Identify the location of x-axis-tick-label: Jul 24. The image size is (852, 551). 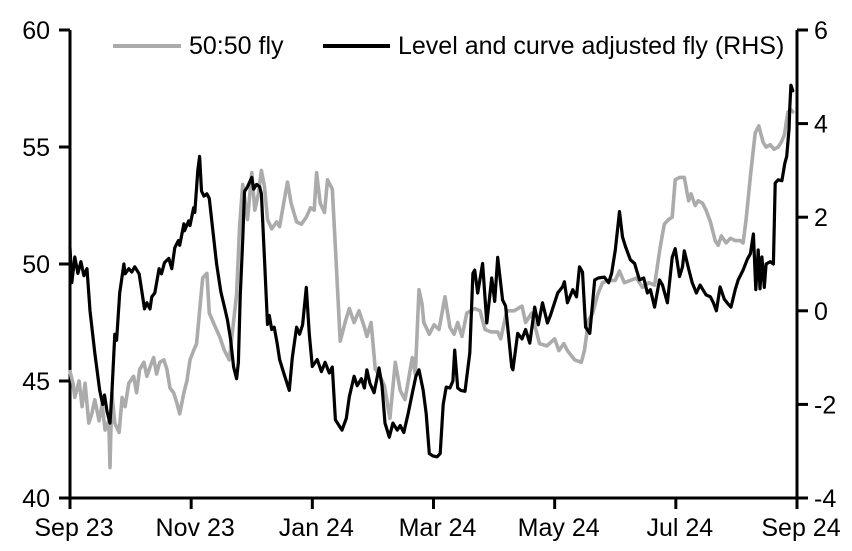
(679, 528).